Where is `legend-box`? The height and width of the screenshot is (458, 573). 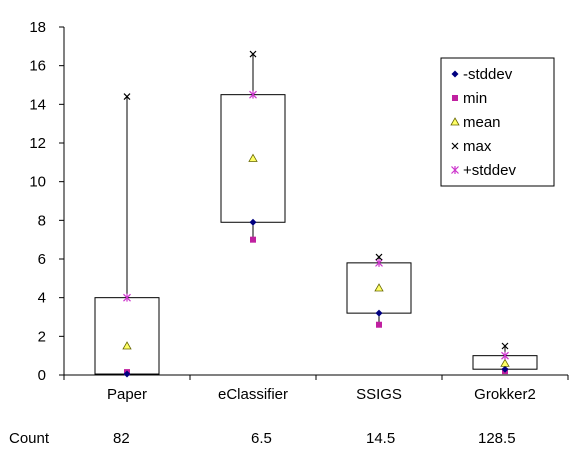 legend-box is located at coordinates (497, 122).